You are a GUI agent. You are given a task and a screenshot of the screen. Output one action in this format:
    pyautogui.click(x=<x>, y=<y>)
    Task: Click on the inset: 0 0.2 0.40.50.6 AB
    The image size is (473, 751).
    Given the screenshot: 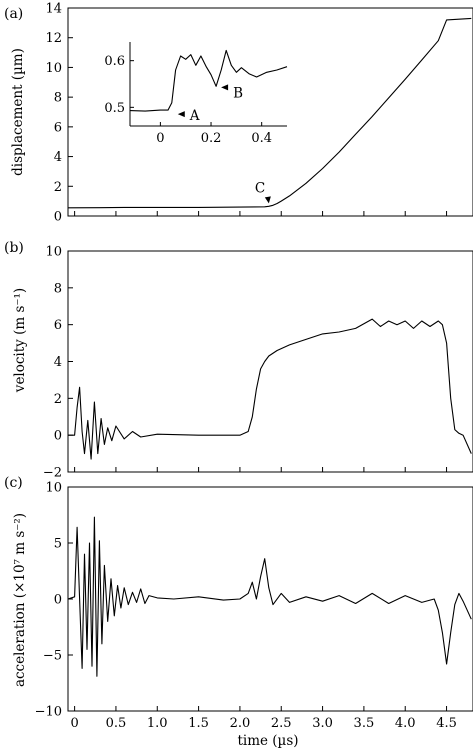 What is the action you would take?
    pyautogui.click(x=196, y=94)
    